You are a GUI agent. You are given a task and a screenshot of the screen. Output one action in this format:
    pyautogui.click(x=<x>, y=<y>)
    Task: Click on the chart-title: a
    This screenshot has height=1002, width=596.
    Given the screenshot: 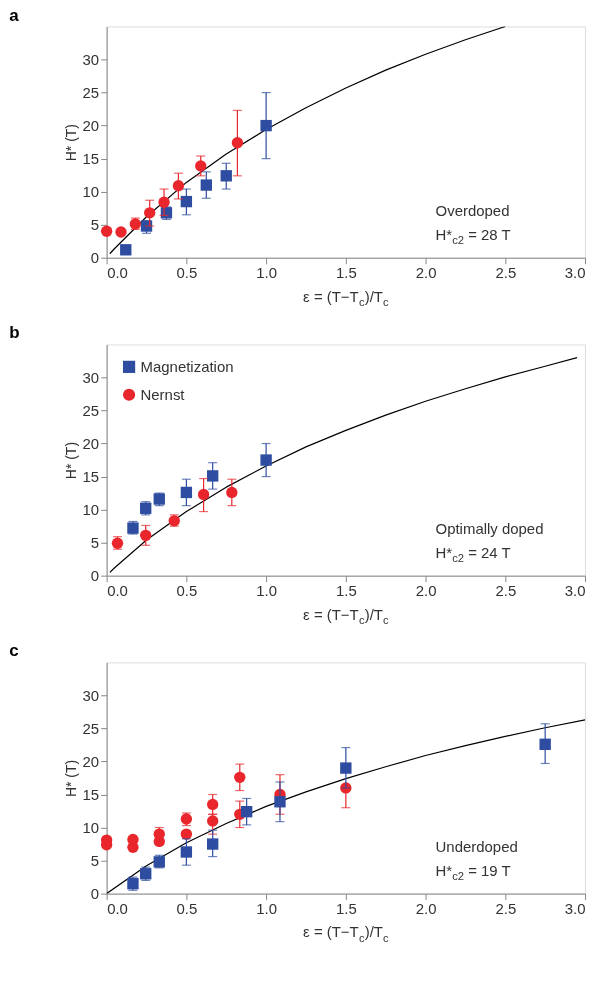 What is the action you would take?
    pyautogui.click(x=14, y=15)
    